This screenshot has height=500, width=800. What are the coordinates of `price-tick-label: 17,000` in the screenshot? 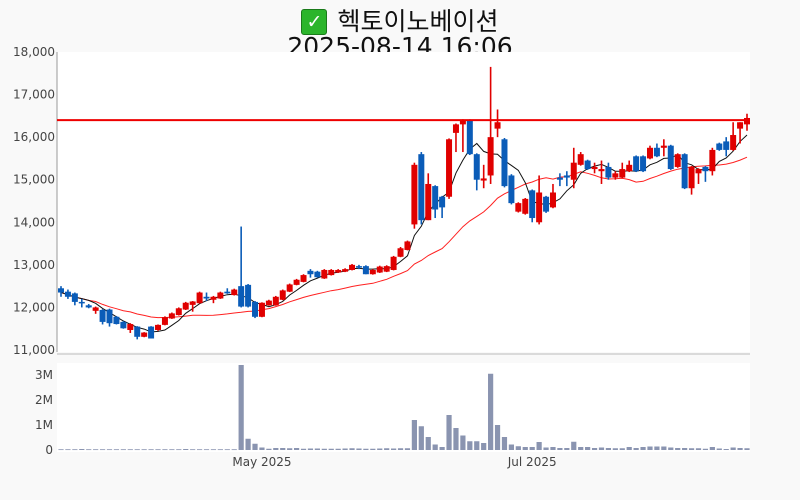 It's located at (34, 95).